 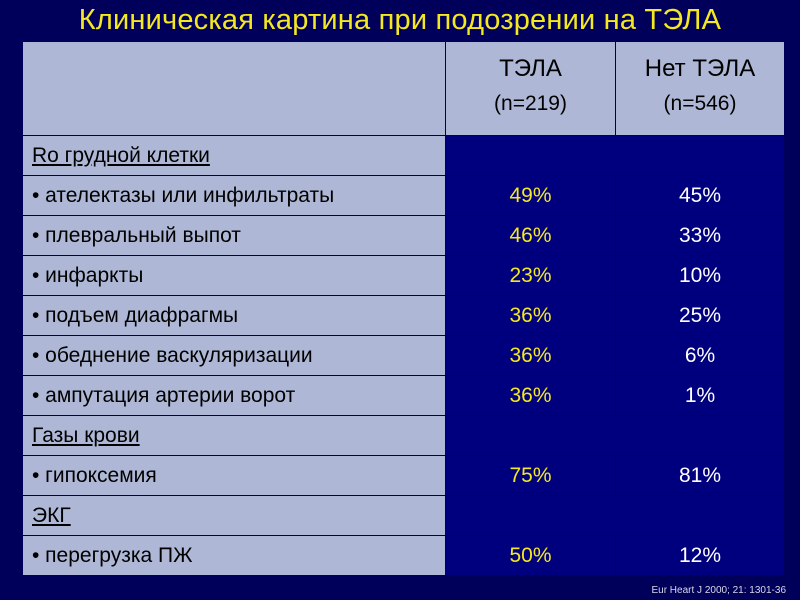 What do you see at coordinates (234, 395) in the screenshot?
I see `row-label: • ампутация артерии ворот` at bounding box center [234, 395].